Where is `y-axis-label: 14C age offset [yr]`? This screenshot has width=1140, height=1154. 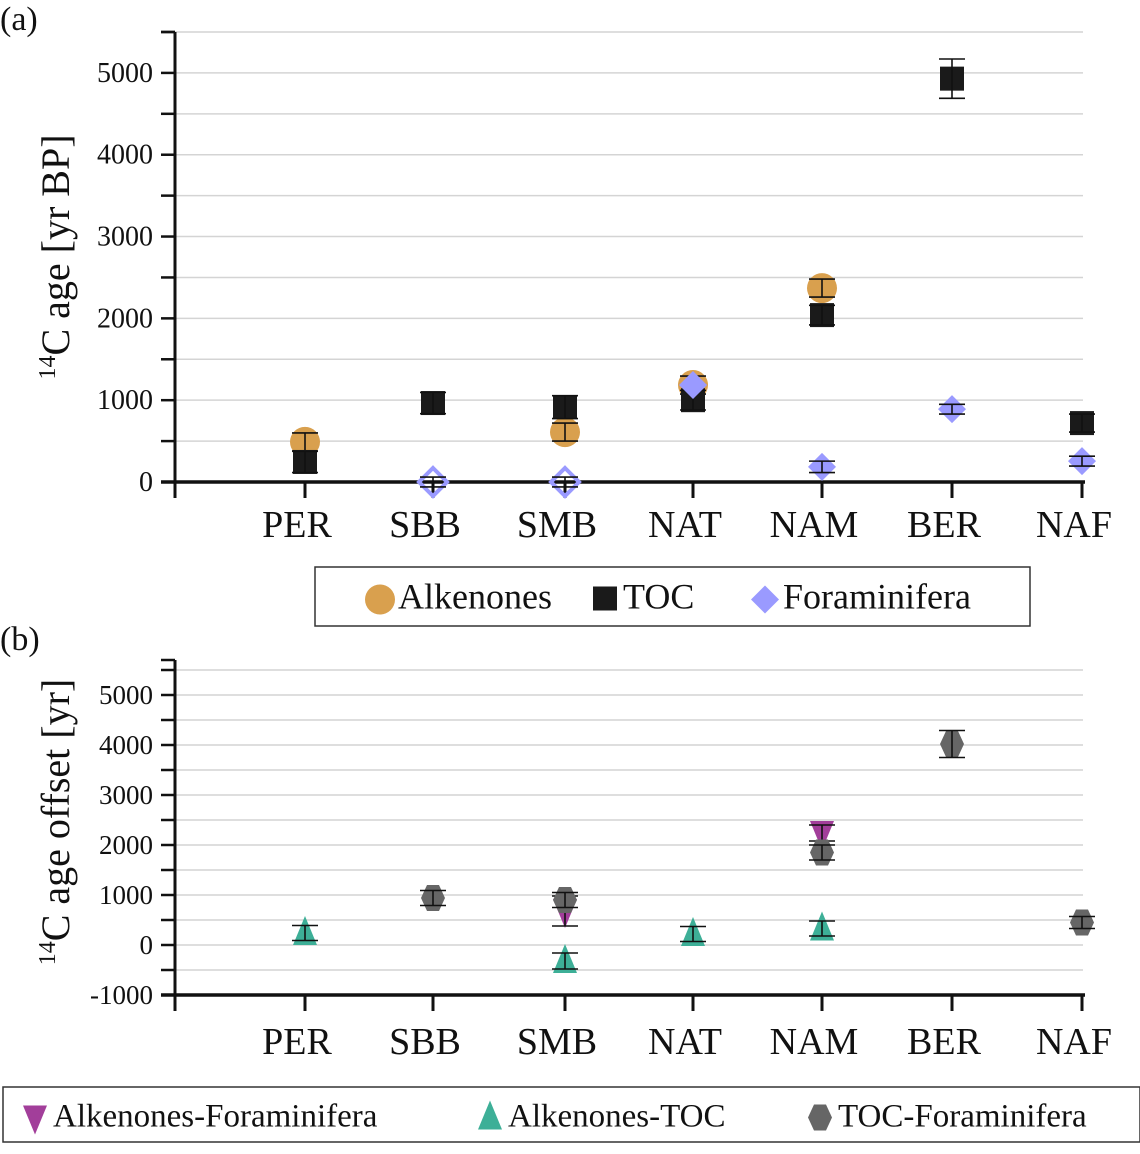 y-axis-label: 14C age offset [yr] is located at coordinates (55, 822).